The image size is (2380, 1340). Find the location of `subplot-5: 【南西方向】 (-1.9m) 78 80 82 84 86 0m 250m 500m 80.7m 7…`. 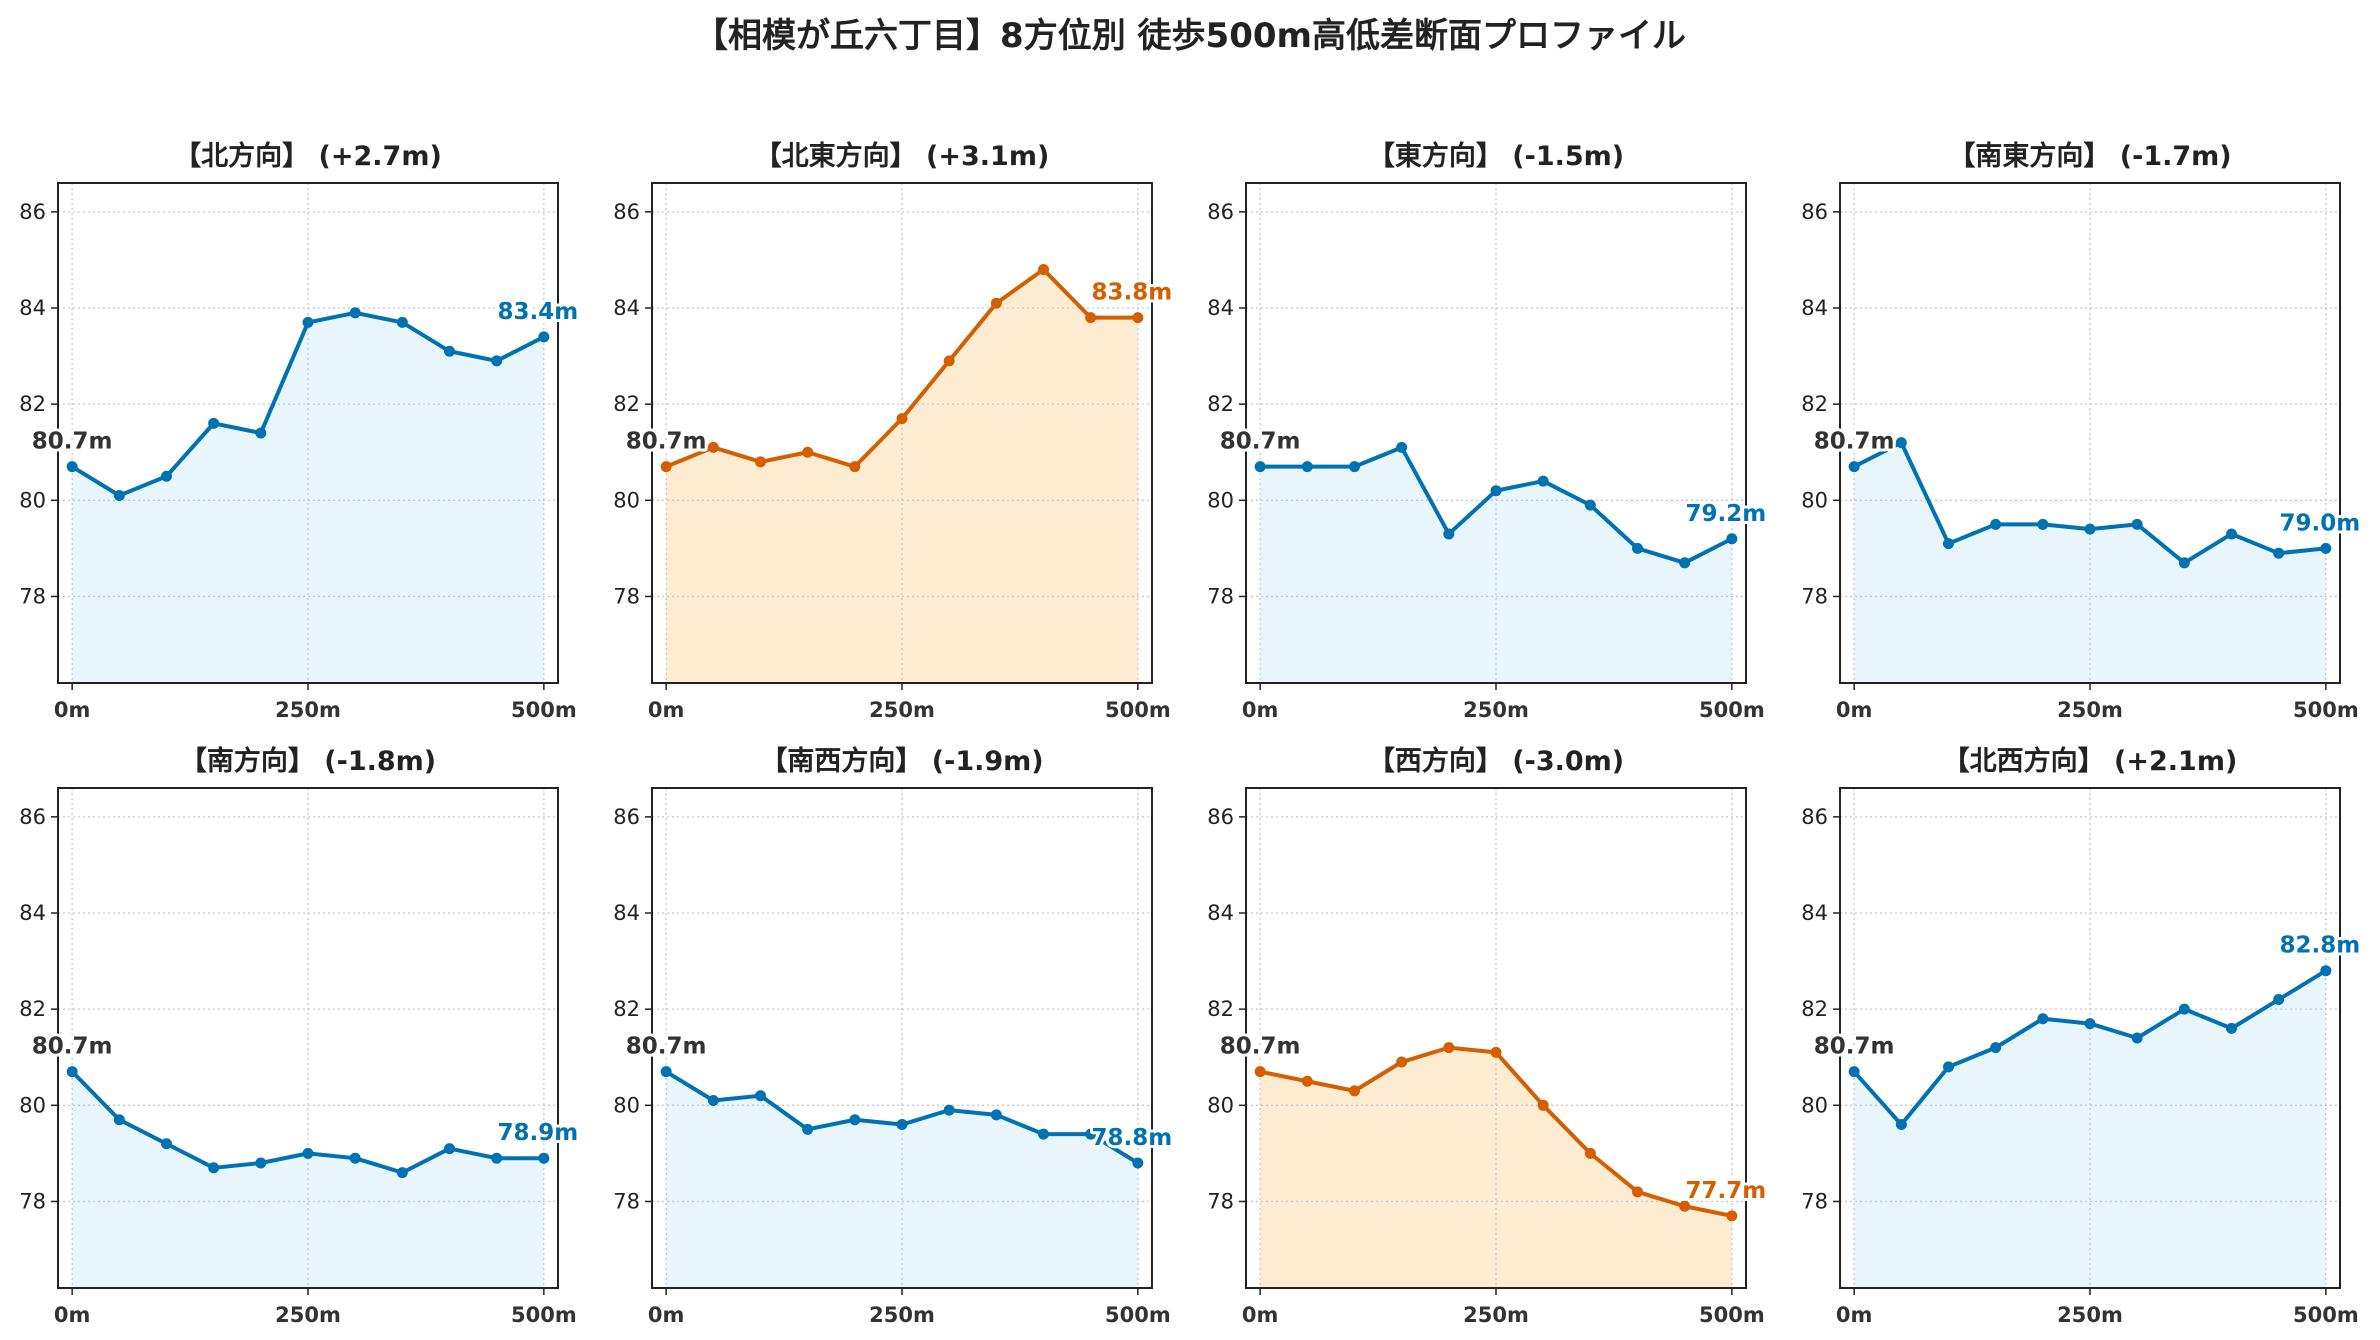

subplot-5: 【南西方向】 (-1.9m) 78 80 82 84 86 0m 250m 500m 80.7m 7… is located at coordinates (894, 1036).